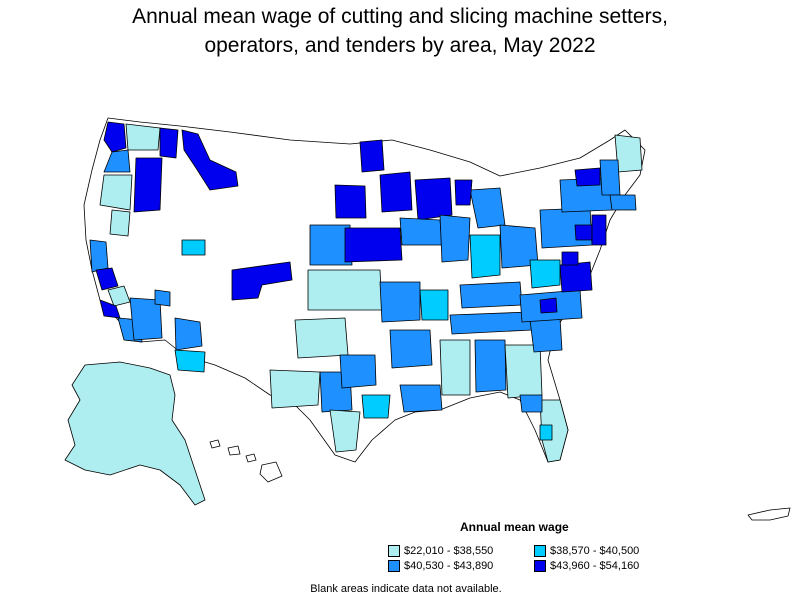  What do you see at coordinates (449, 551) in the screenshot?
I see `legend-label-1: $22,010 - $38,550` at bounding box center [449, 551].